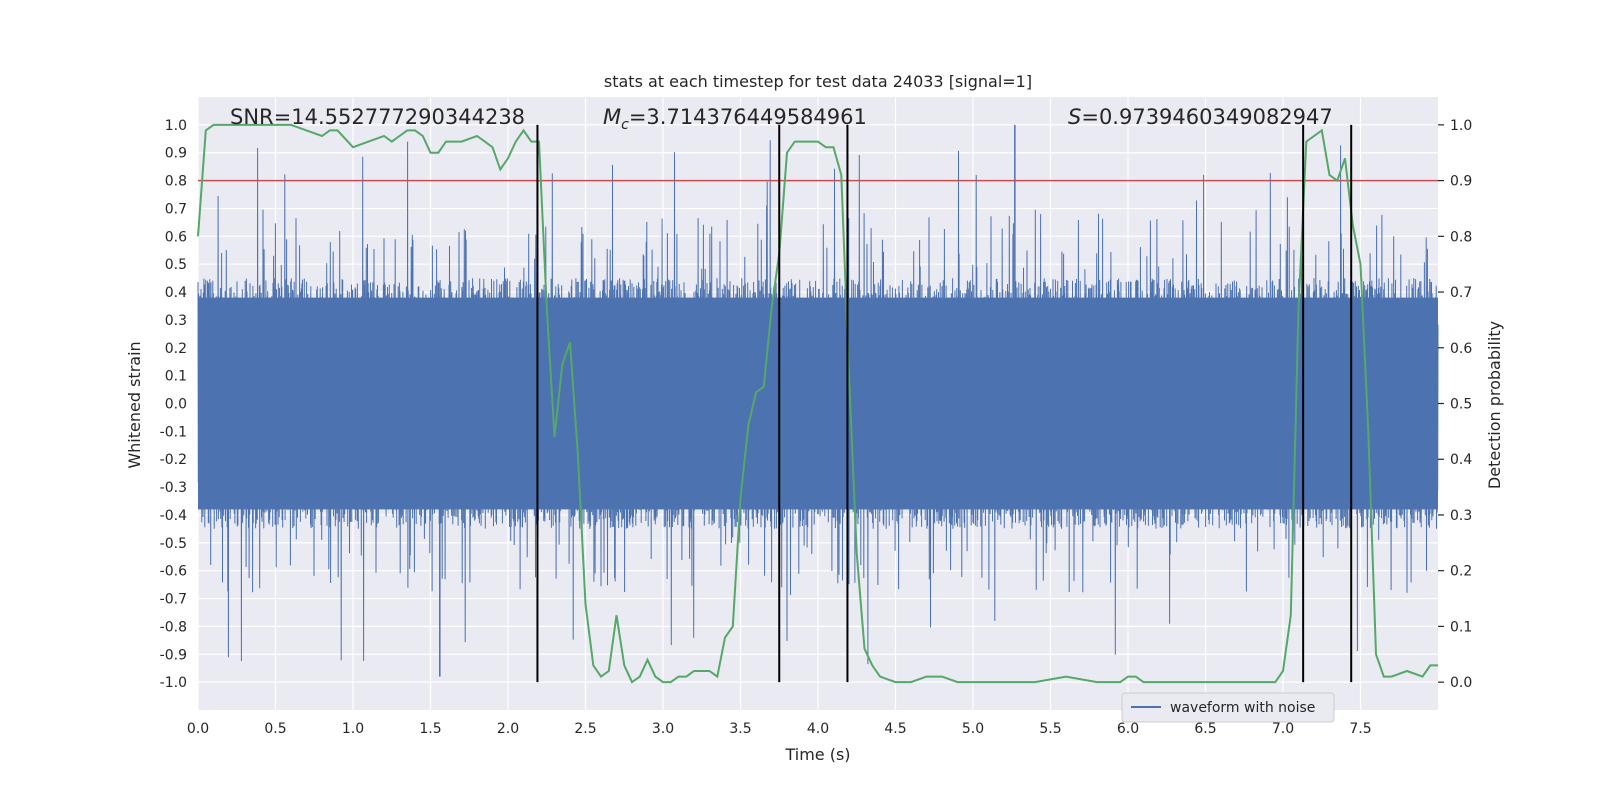 This screenshot has height=800, width=1600. Describe the element at coordinates (1494, 405) in the screenshot. I see `y2-axis-label: Detection probability` at that location.